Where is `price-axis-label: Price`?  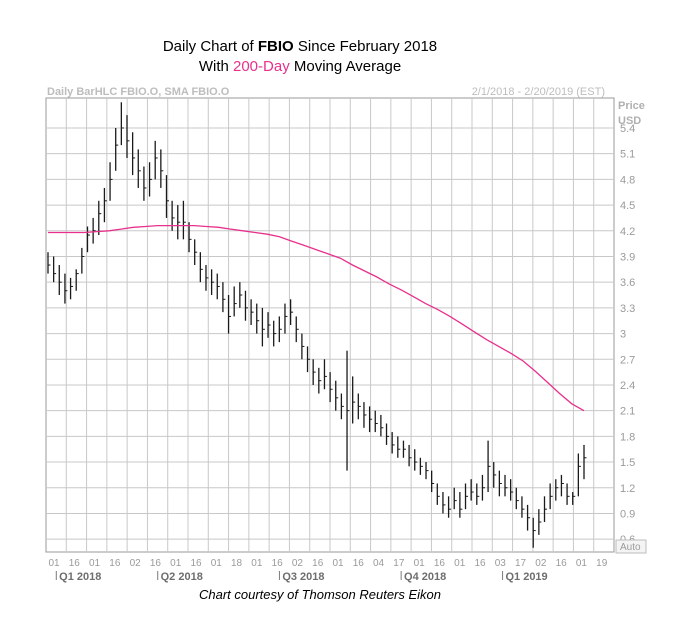 price-axis-label: Price is located at coordinates (631, 106).